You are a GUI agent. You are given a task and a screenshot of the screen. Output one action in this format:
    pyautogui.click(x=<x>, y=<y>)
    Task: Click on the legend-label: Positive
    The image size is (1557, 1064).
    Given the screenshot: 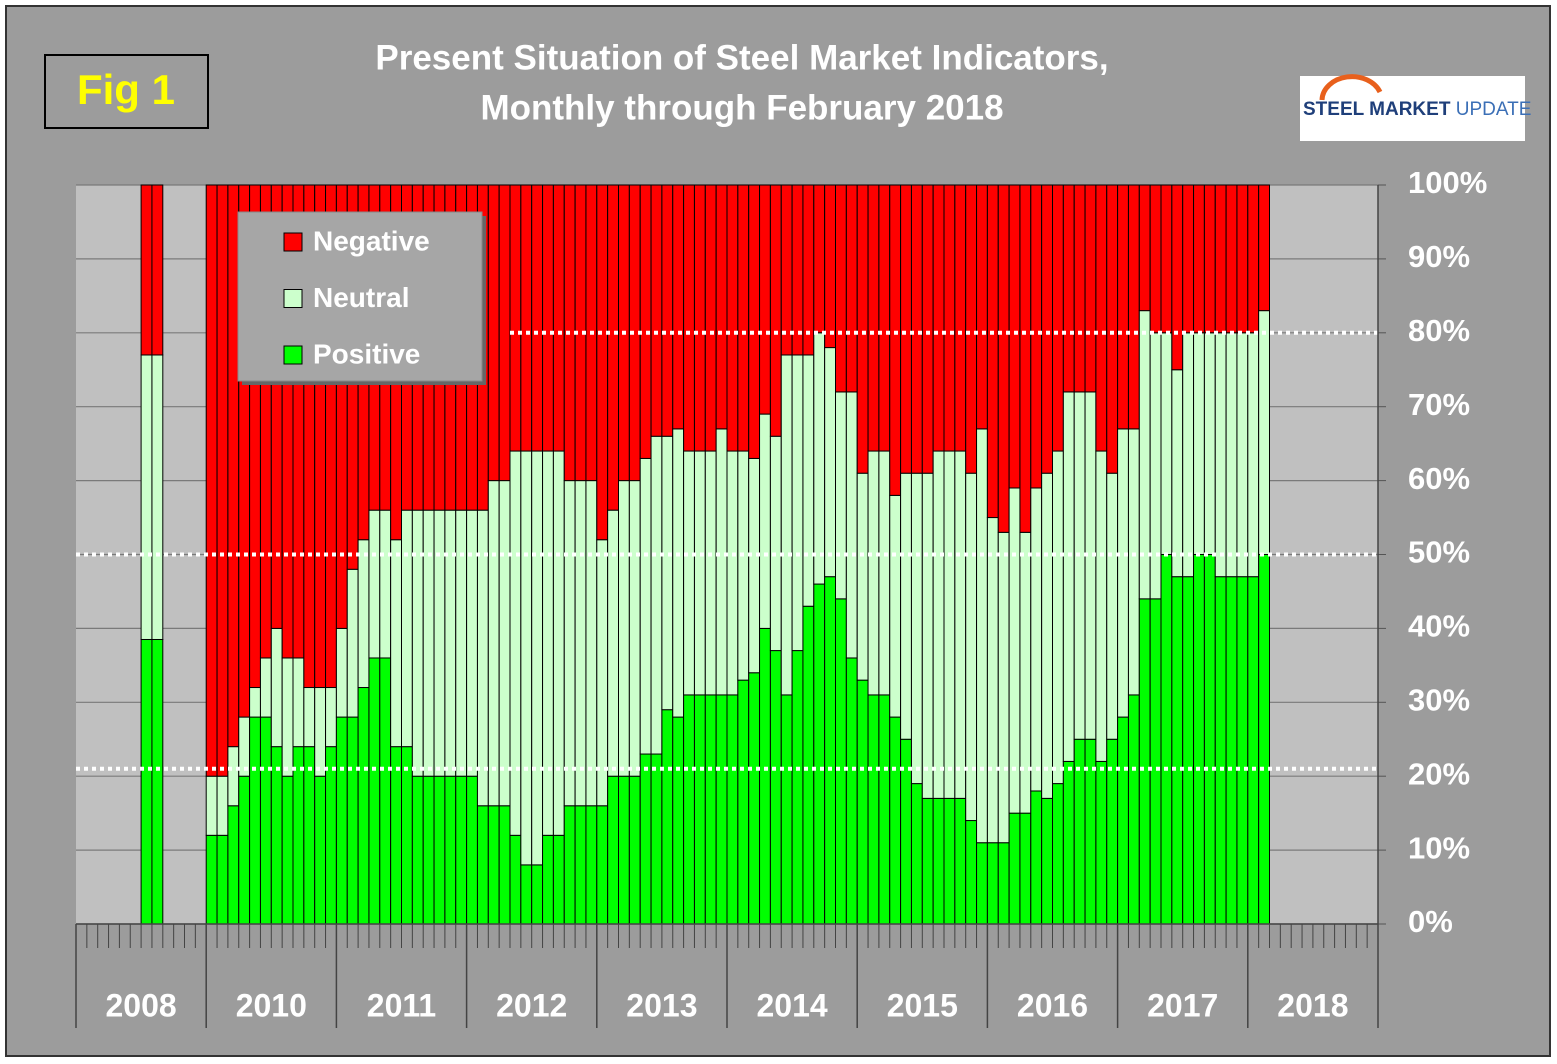 What is the action you would take?
    pyautogui.click(x=366, y=353)
    